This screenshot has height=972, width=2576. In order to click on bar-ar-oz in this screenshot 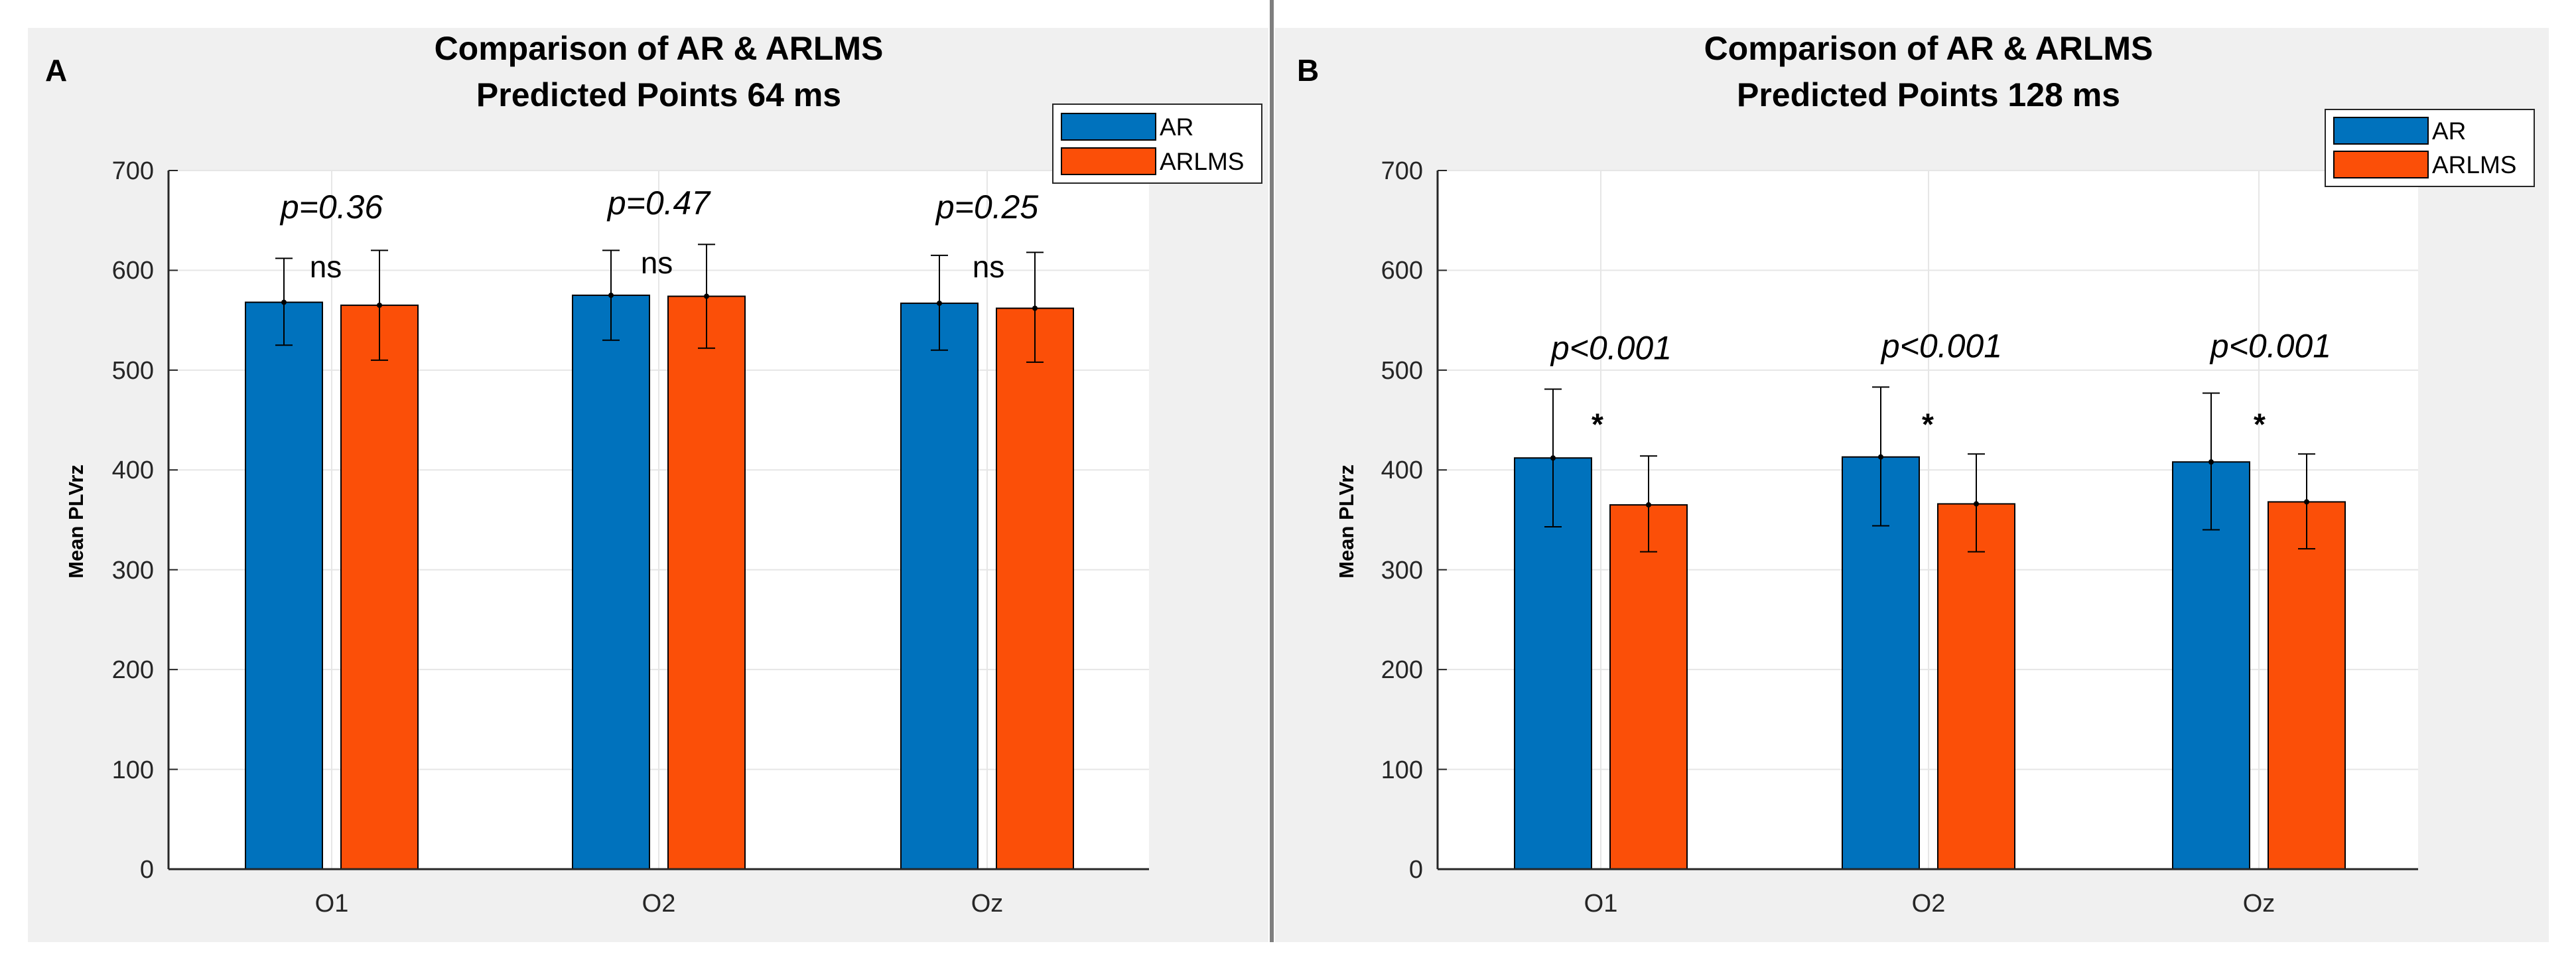, I will do `click(939, 587)`.